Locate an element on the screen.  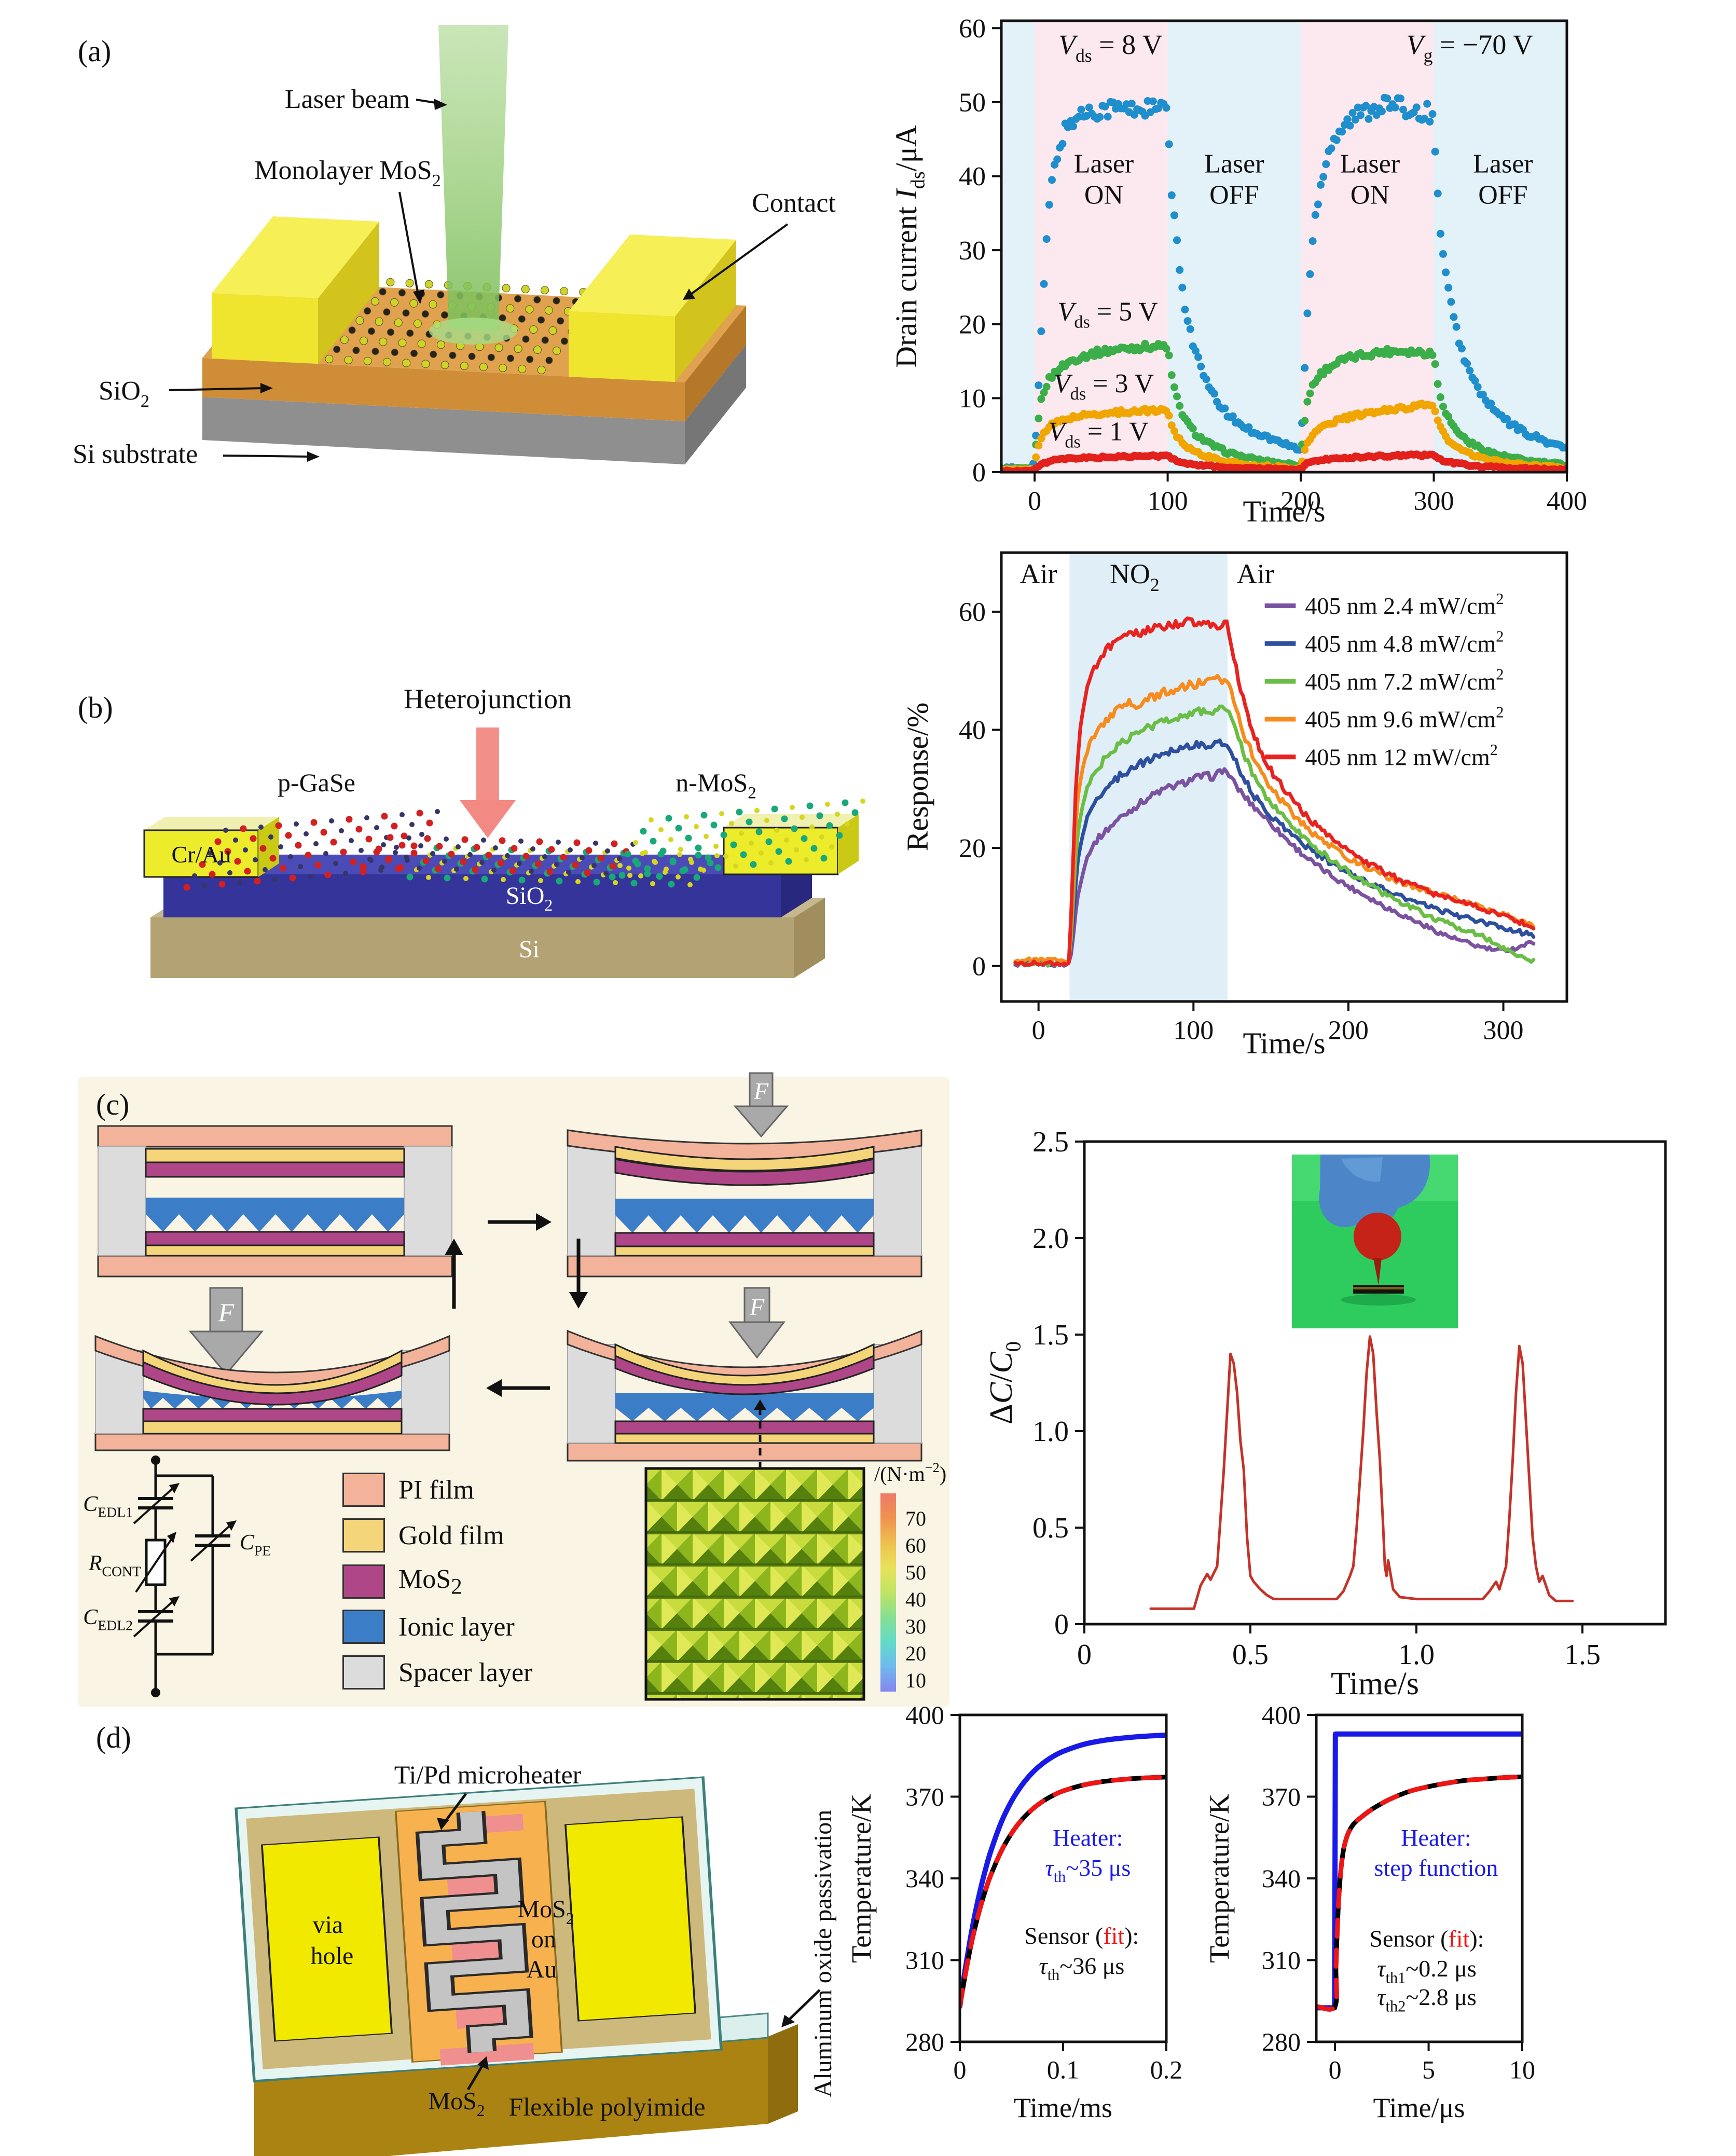
crau-label: Cr/Au is located at coordinates (201, 854).